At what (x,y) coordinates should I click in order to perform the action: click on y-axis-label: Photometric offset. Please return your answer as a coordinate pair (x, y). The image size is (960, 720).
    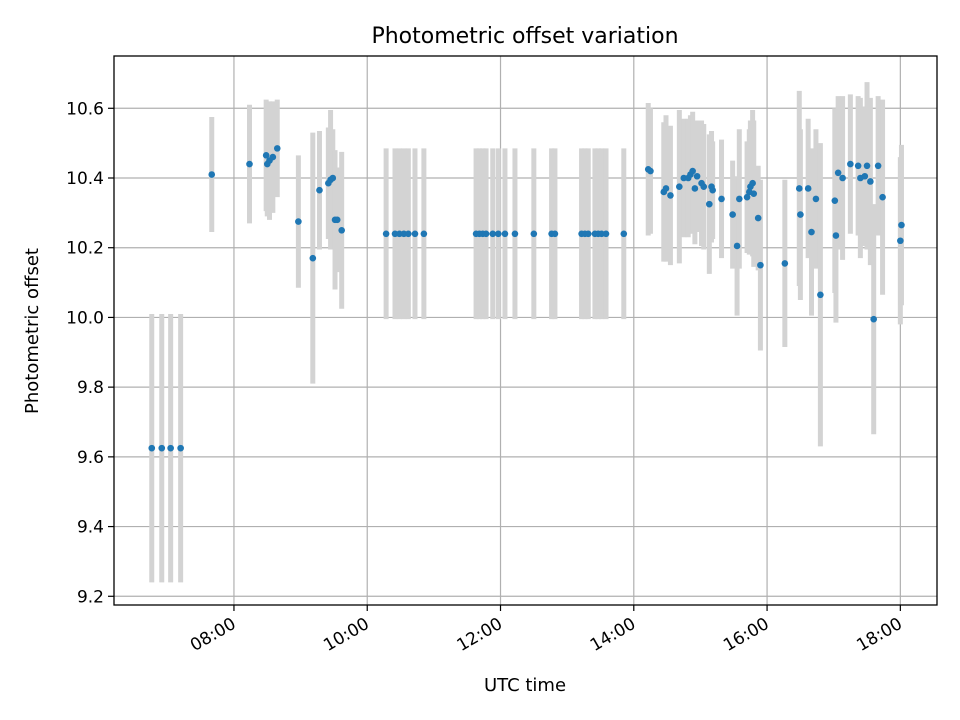
    Looking at the image, I should click on (32, 331).